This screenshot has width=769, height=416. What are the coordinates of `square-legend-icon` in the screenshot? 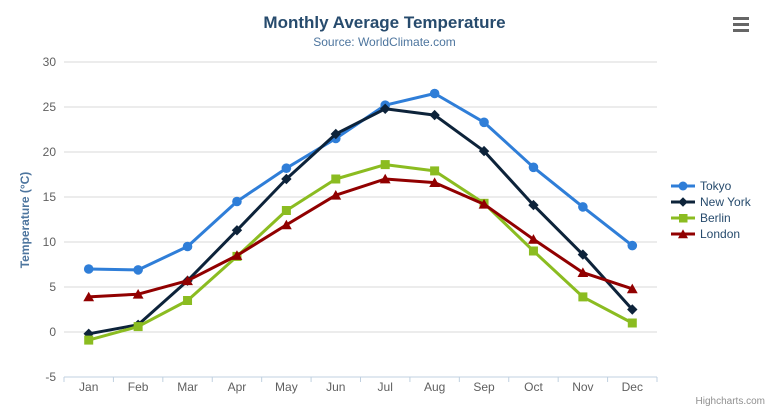 It's located at (683, 218).